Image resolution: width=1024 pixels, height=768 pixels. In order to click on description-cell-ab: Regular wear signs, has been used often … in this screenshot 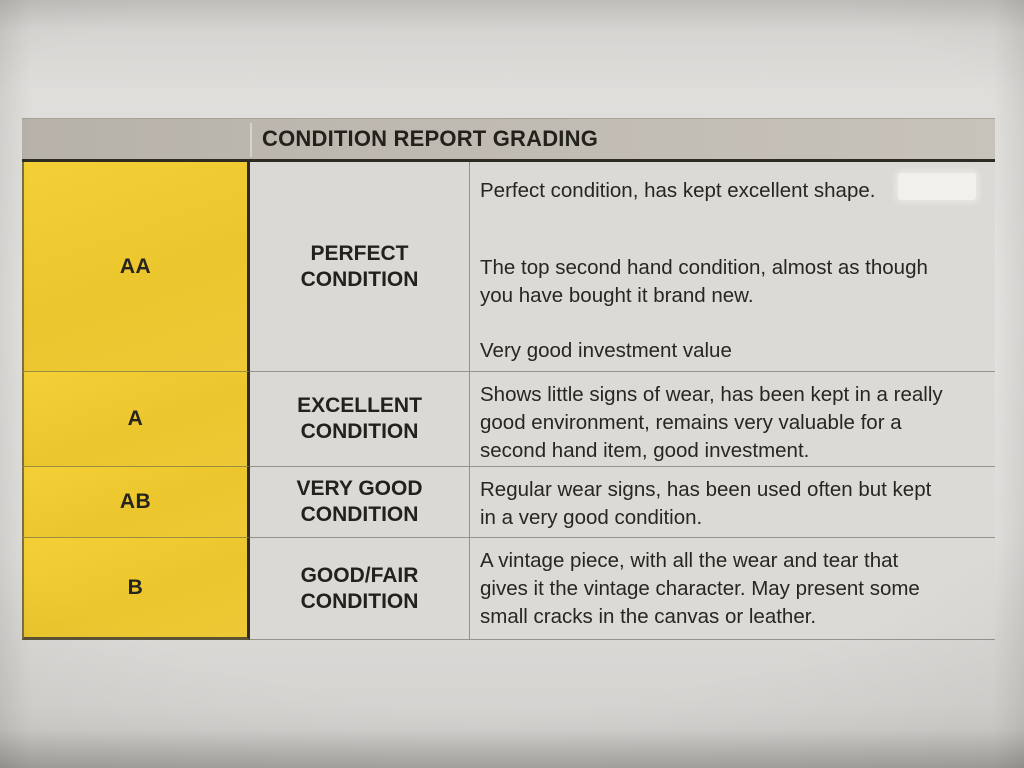, I will do `click(732, 502)`.